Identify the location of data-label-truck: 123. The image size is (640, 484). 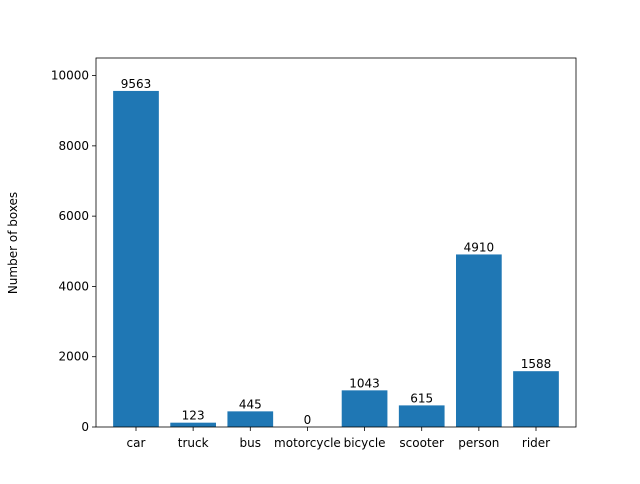
(193, 416).